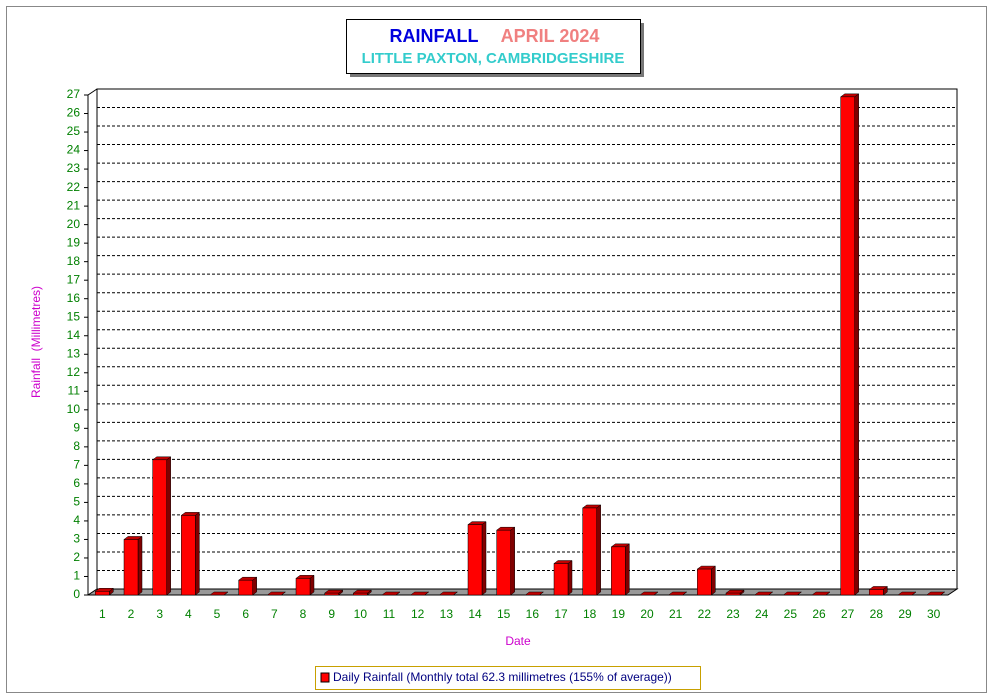 This screenshot has width=991, height=698. I want to click on x-tick-label: 2, so click(131, 614).